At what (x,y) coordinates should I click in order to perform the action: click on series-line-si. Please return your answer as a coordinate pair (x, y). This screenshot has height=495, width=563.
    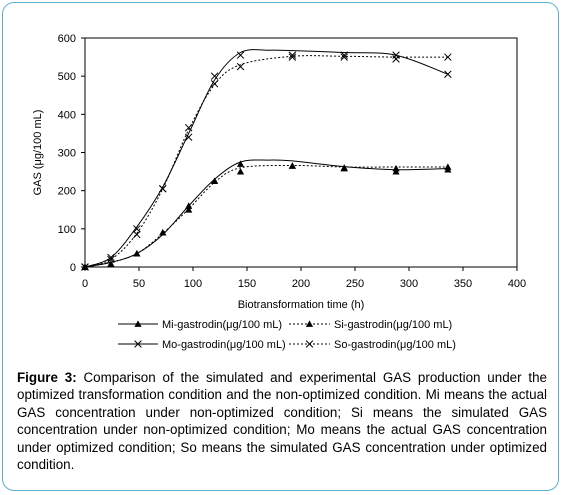
    Looking at the image, I should click on (266, 216).